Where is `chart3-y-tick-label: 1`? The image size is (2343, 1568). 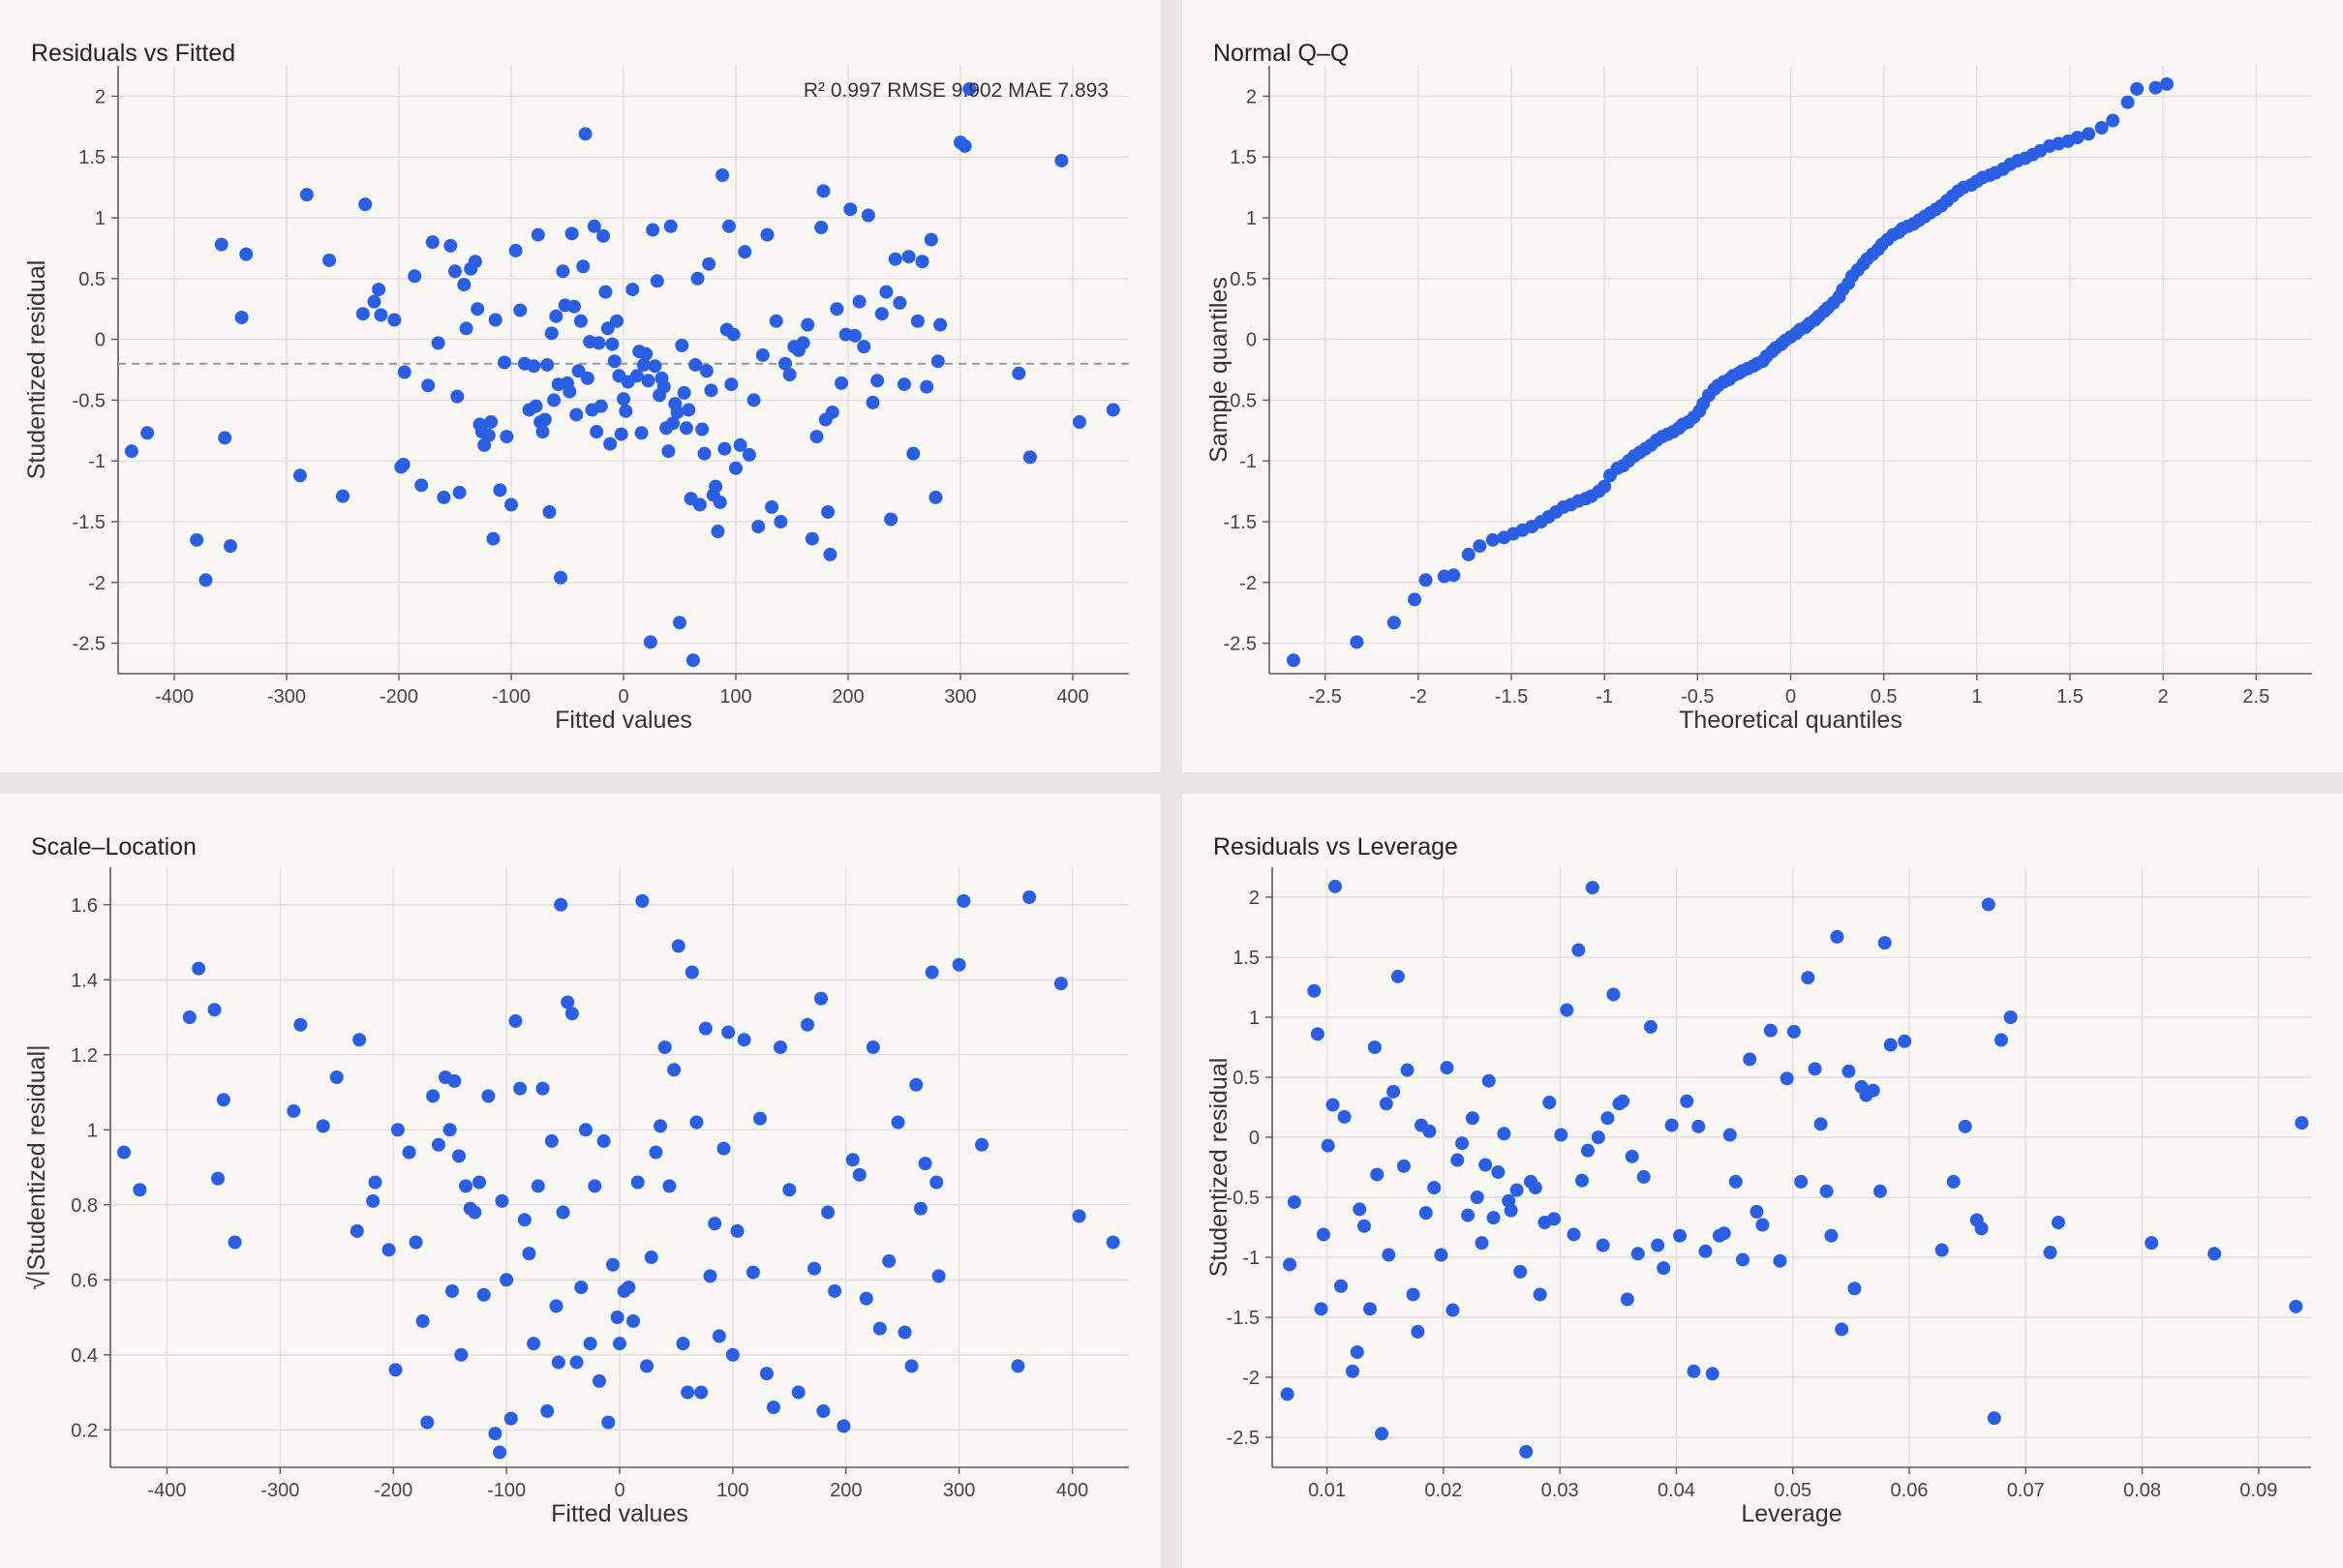
chart3-y-tick-label: 1 is located at coordinates (92, 1130).